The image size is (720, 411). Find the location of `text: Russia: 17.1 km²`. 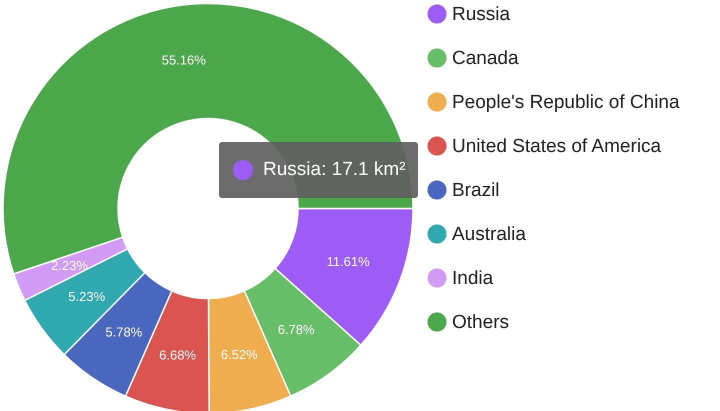

text: Russia: 17.1 km² is located at coordinates (334, 170).